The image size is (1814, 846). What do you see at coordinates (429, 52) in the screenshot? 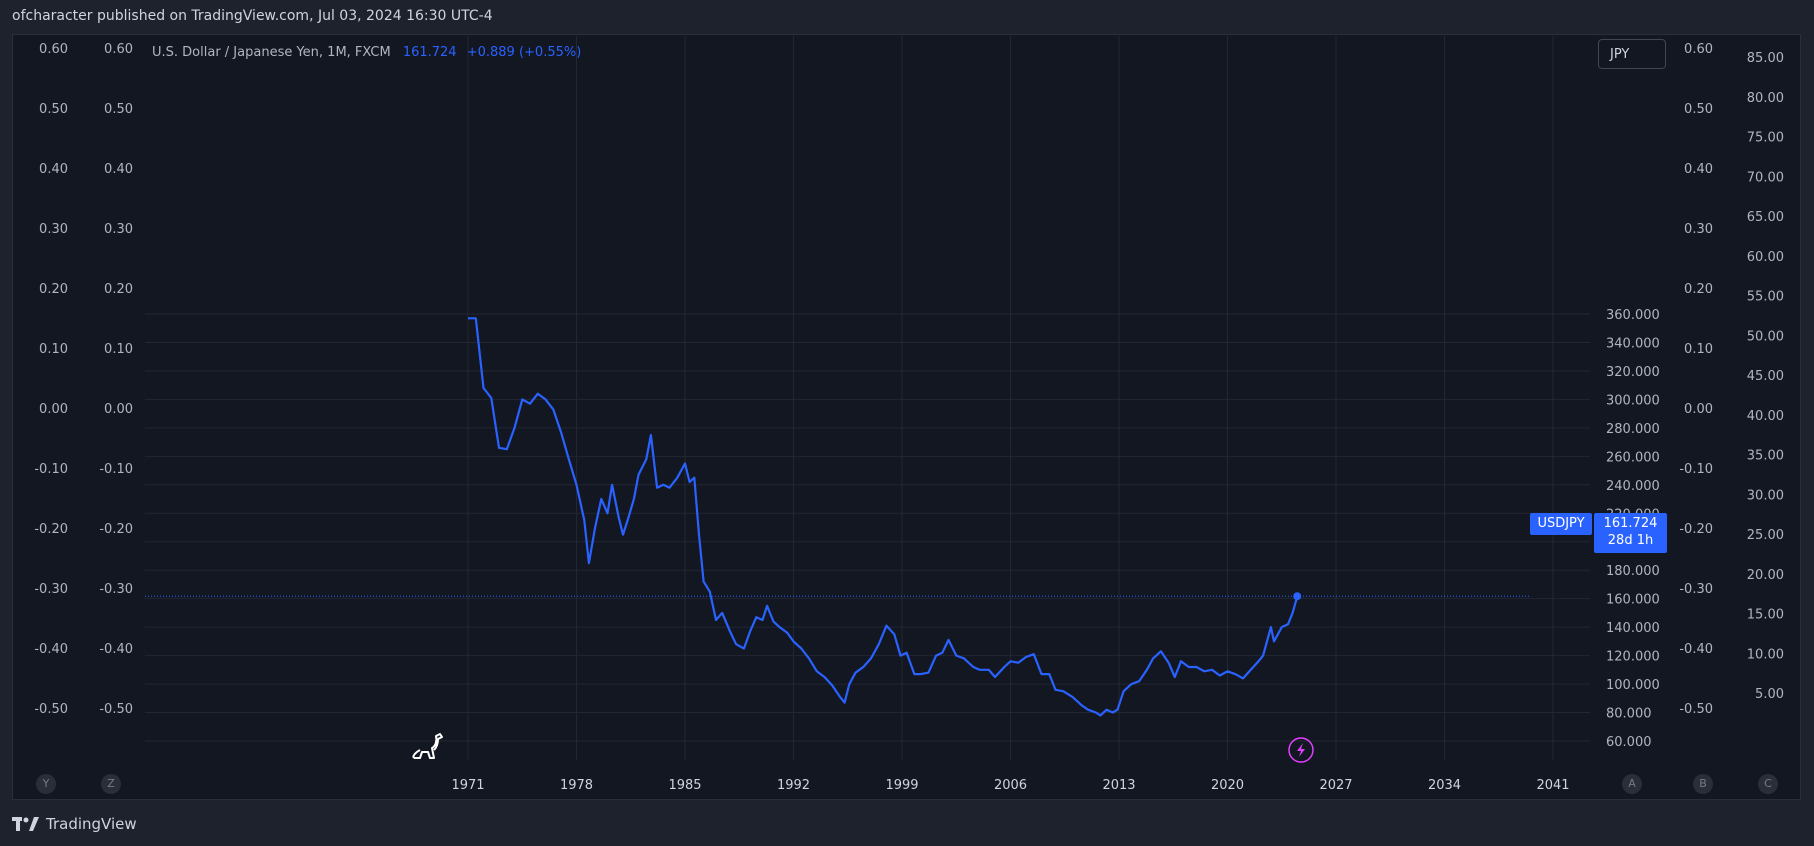
I see `legend-last-value: 161.724` at bounding box center [429, 52].